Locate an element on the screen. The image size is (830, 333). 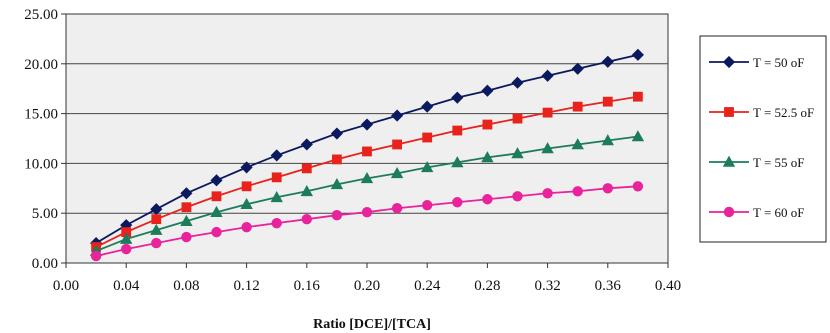
x-tick-label: 0.20 is located at coordinates (367, 286).